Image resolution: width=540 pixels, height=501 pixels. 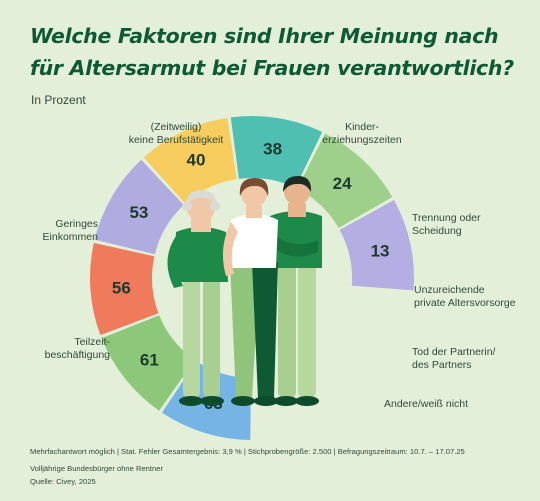 I want to click on category-label: Andere/weiß nicht, so click(x=426, y=404).